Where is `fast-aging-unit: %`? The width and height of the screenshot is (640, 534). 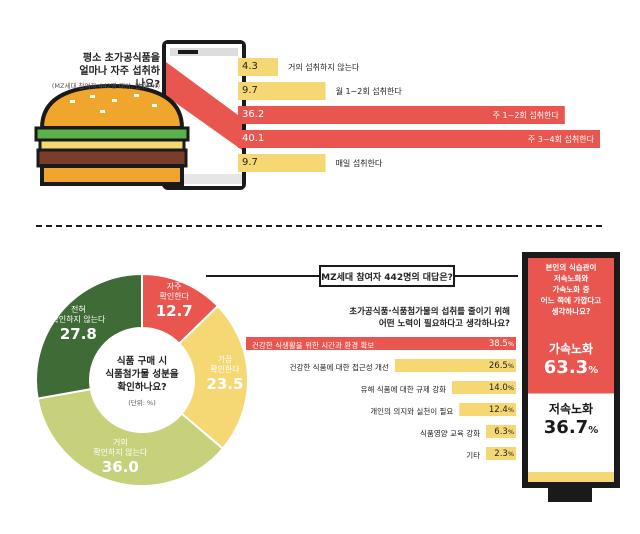
fast-aging-unit: % is located at coordinates (593, 370).